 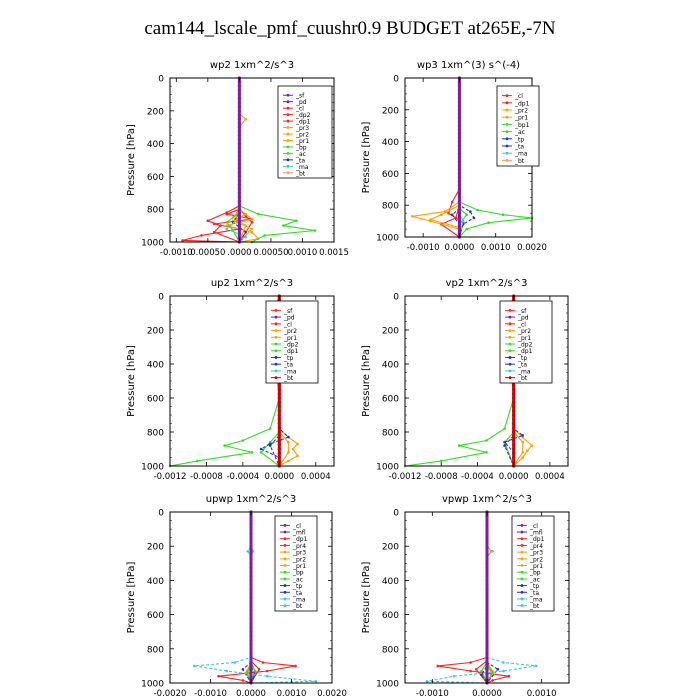 I want to click on legend-marker-_ma, so click(x=522, y=599).